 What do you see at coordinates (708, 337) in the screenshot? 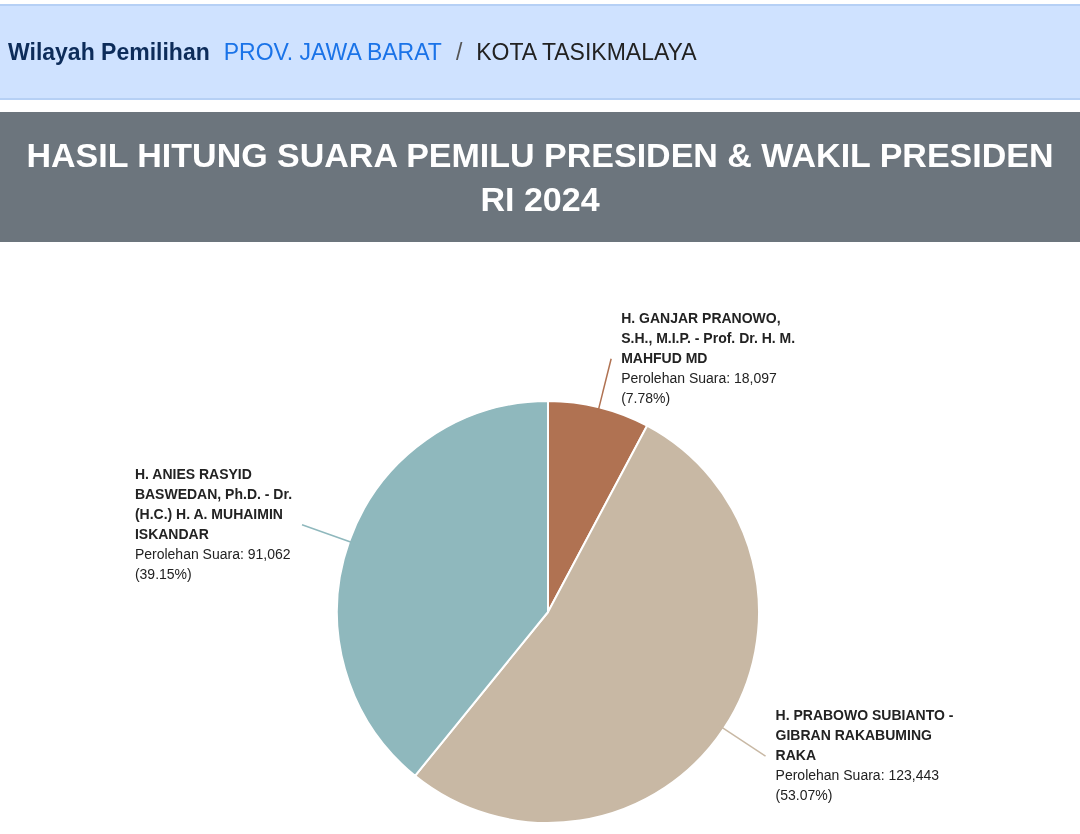
I see `slice-label: H. GANJAR PRANOWO, S.H., M.I.P. - Prof. Dr. H. M. MAHFUD MD` at bounding box center [708, 337].